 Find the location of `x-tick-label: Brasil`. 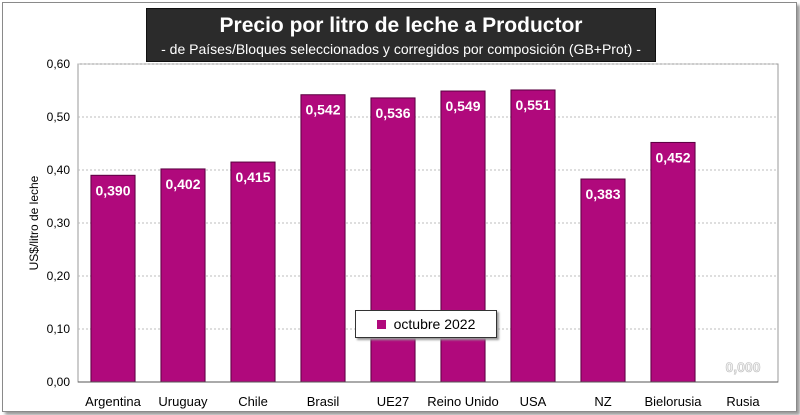

x-tick-label: Brasil is located at coordinates (323, 401).